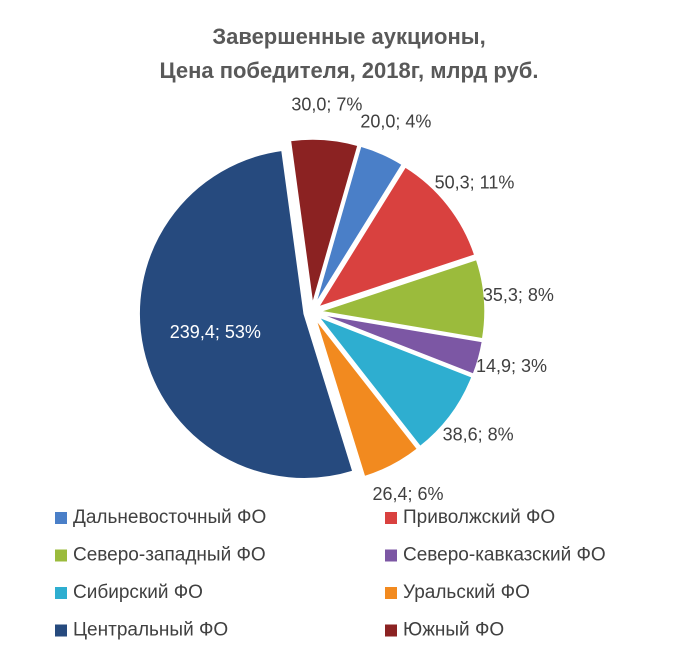  Describe the element at coordinates (215, 332) in the screenshot. I see `data-label: 239,4; 53%` at that location.